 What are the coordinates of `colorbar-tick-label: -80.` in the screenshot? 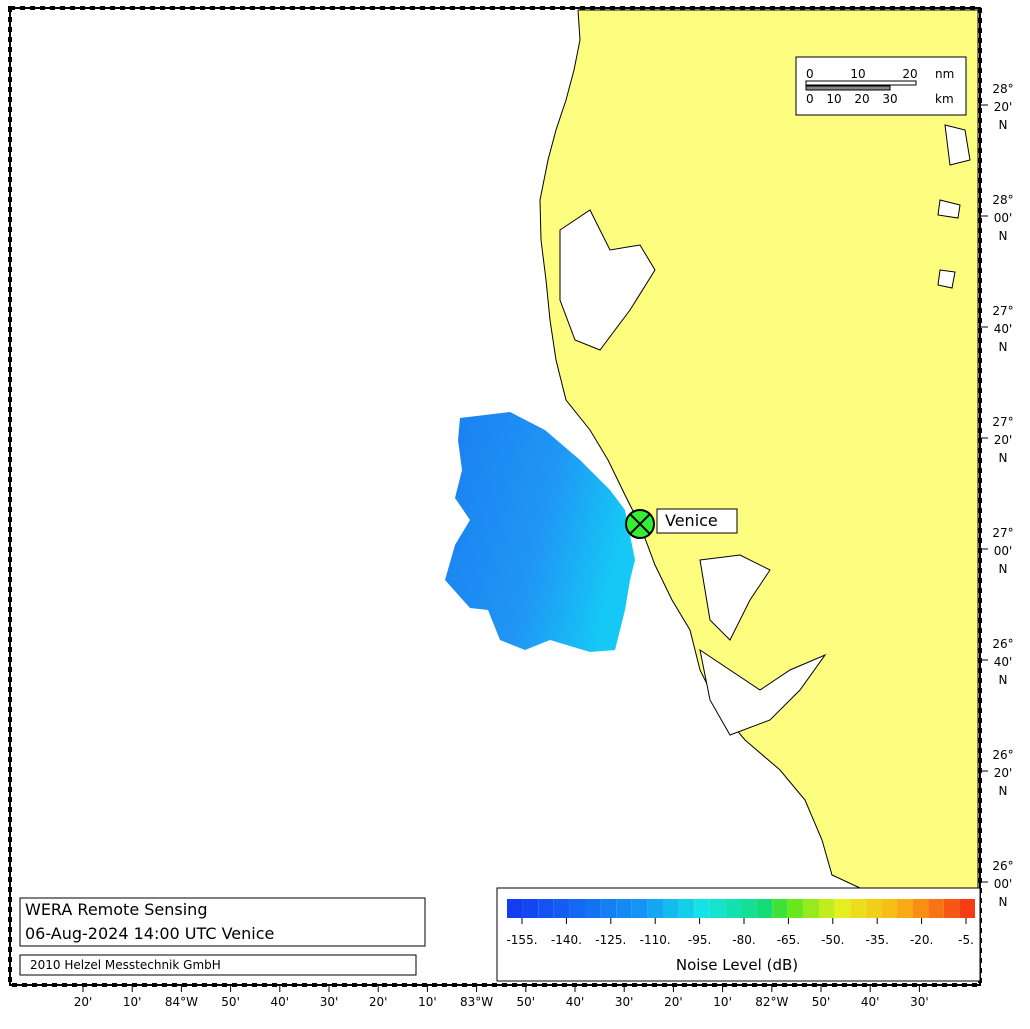 It's located at (743, 940).